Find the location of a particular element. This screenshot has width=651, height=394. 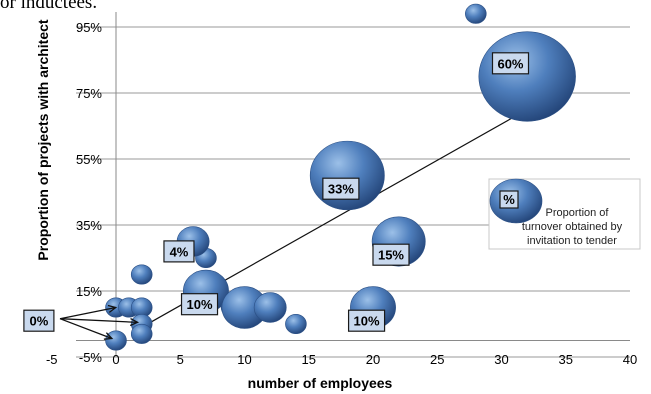

y-tick-label: -5% is located at coordinates (91, 357).